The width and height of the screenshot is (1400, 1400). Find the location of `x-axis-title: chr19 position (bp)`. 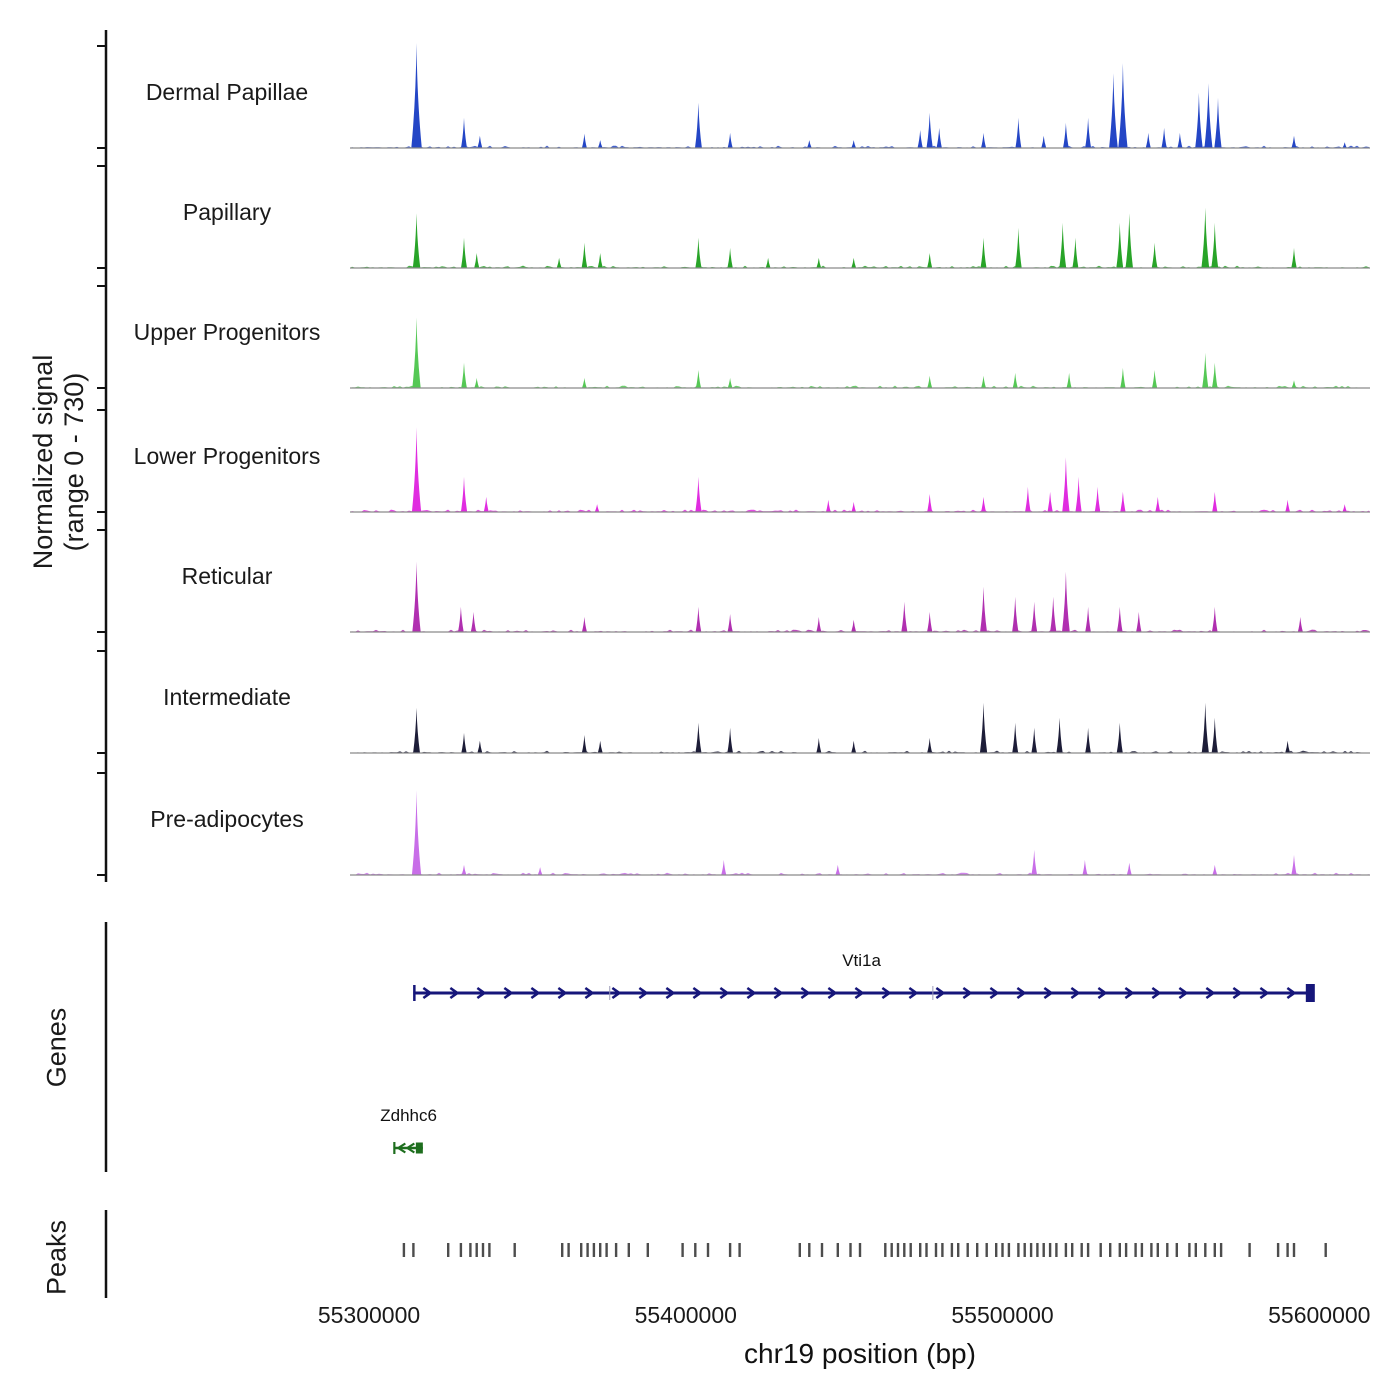

x-axis-title: chr19 position (bp) is located at coordinates (860, 1353).